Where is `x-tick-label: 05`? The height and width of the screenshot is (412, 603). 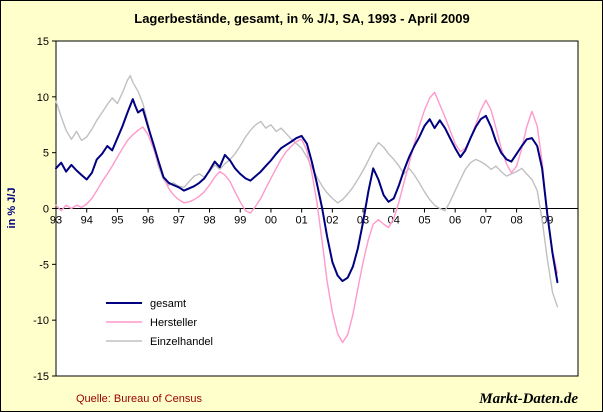
x-tick-label: 05 is located at coordinates (424, 221).